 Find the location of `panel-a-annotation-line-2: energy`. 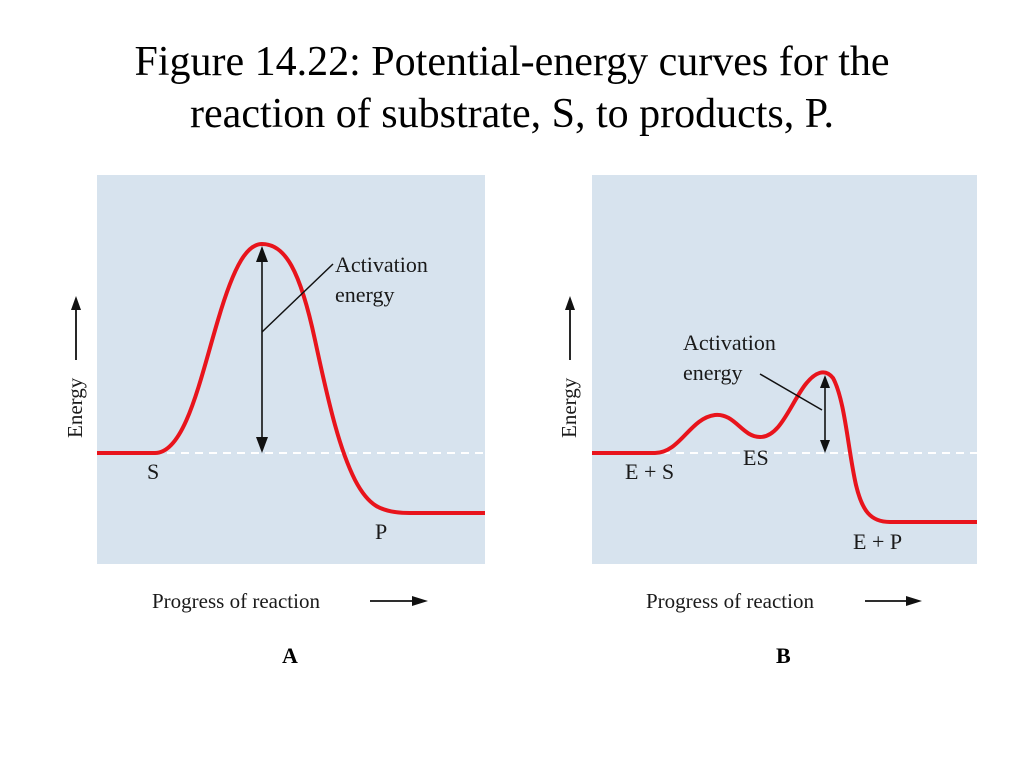

panel-a-annotation-line-2: energy is located at coordinates (364, 294).